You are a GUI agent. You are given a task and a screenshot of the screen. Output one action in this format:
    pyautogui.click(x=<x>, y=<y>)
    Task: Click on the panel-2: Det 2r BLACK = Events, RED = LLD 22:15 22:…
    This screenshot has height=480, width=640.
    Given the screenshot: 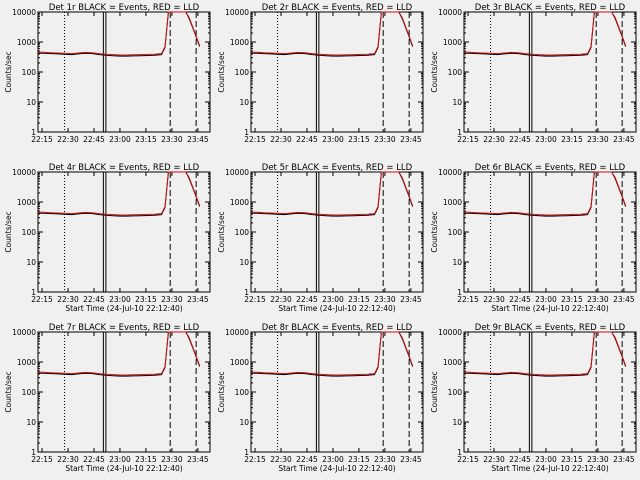 What is the action you would take?
    pyautogui.click(x=320, y=73)
    